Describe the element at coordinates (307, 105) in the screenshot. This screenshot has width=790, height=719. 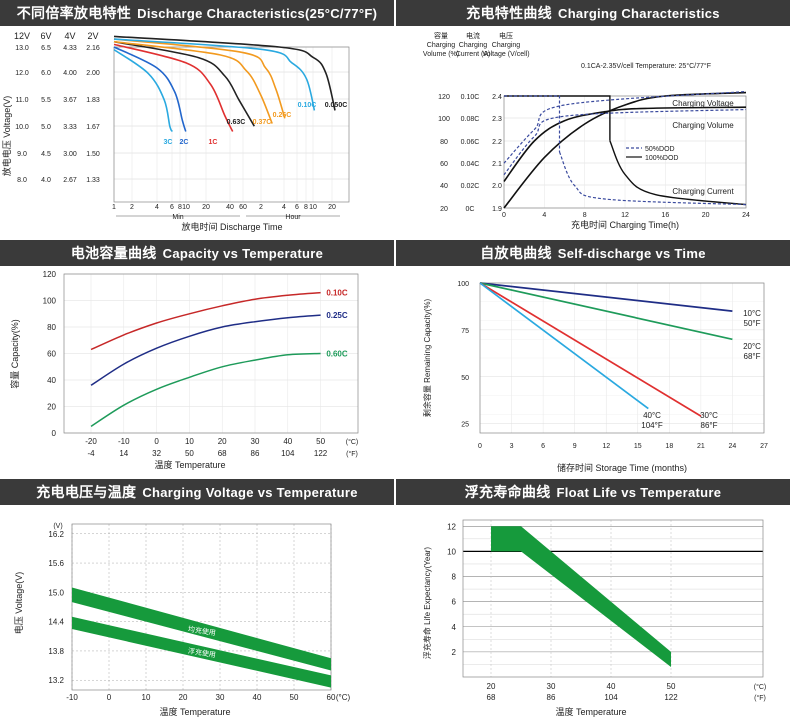
I see `discharge-curve-label: 0.10C` at that location.